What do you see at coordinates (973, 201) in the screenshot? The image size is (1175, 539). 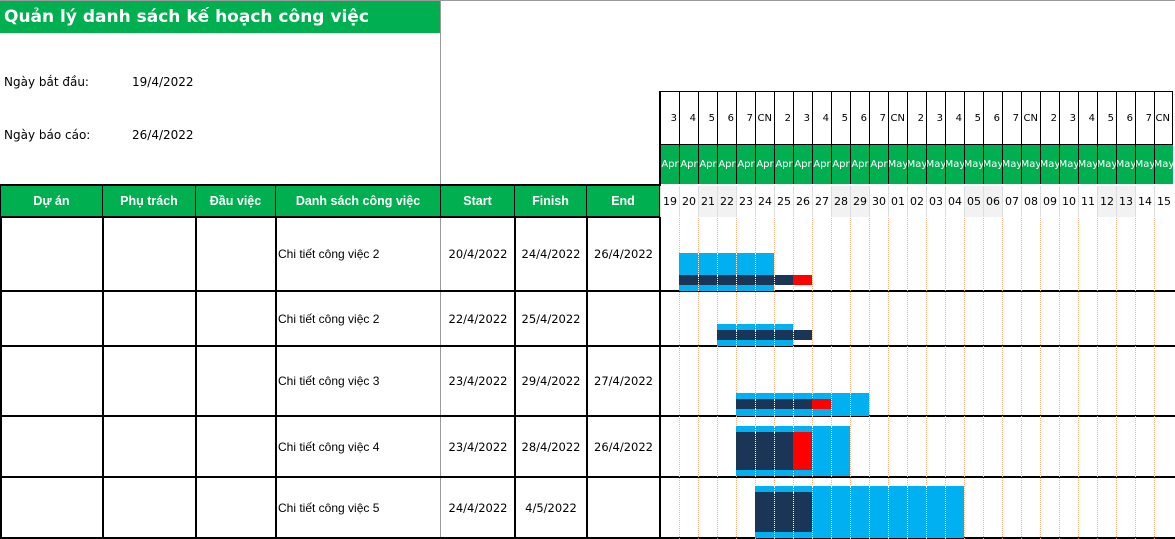 I see `day-header: 05` at bounding box center [973, 201].